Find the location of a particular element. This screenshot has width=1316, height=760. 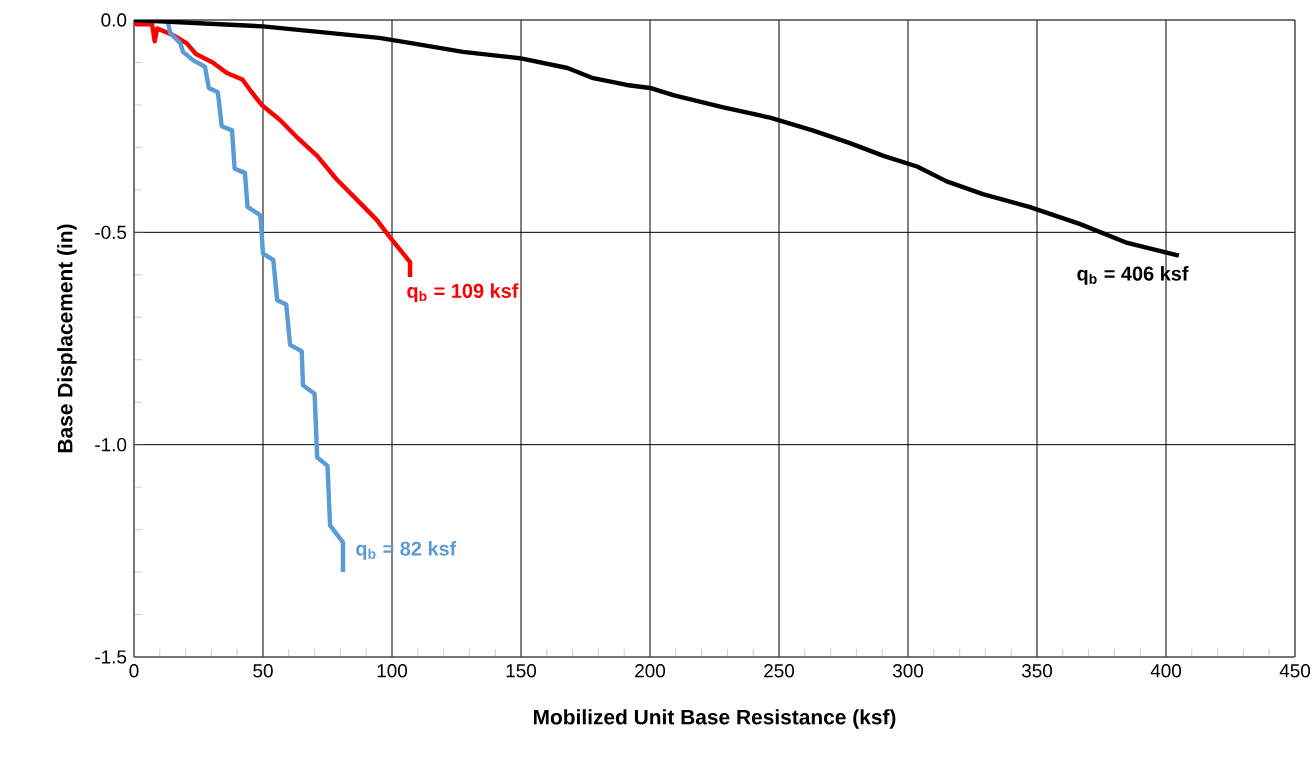

y-axis-title: Base Displacement (in) is located at coordinates (67, 338).